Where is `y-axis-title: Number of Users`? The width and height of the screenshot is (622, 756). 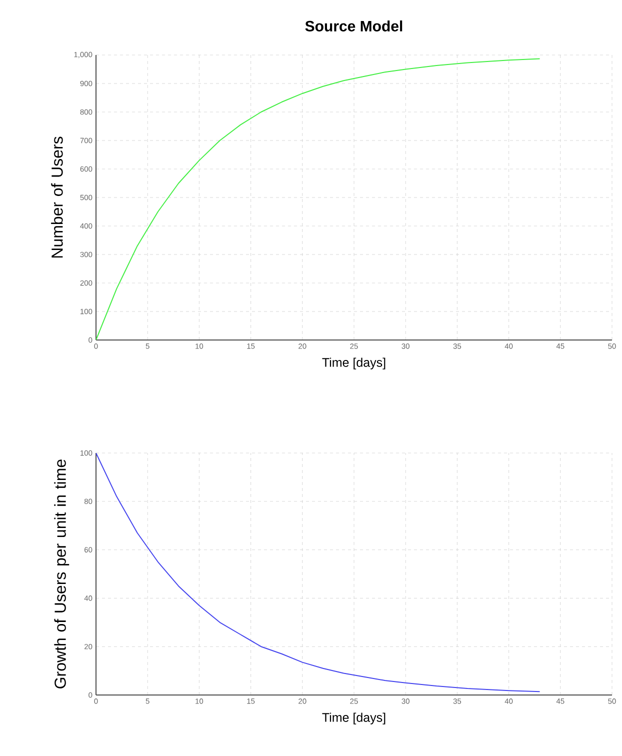 y-axis-title: Number of Users is located at coordinates (57, 197).